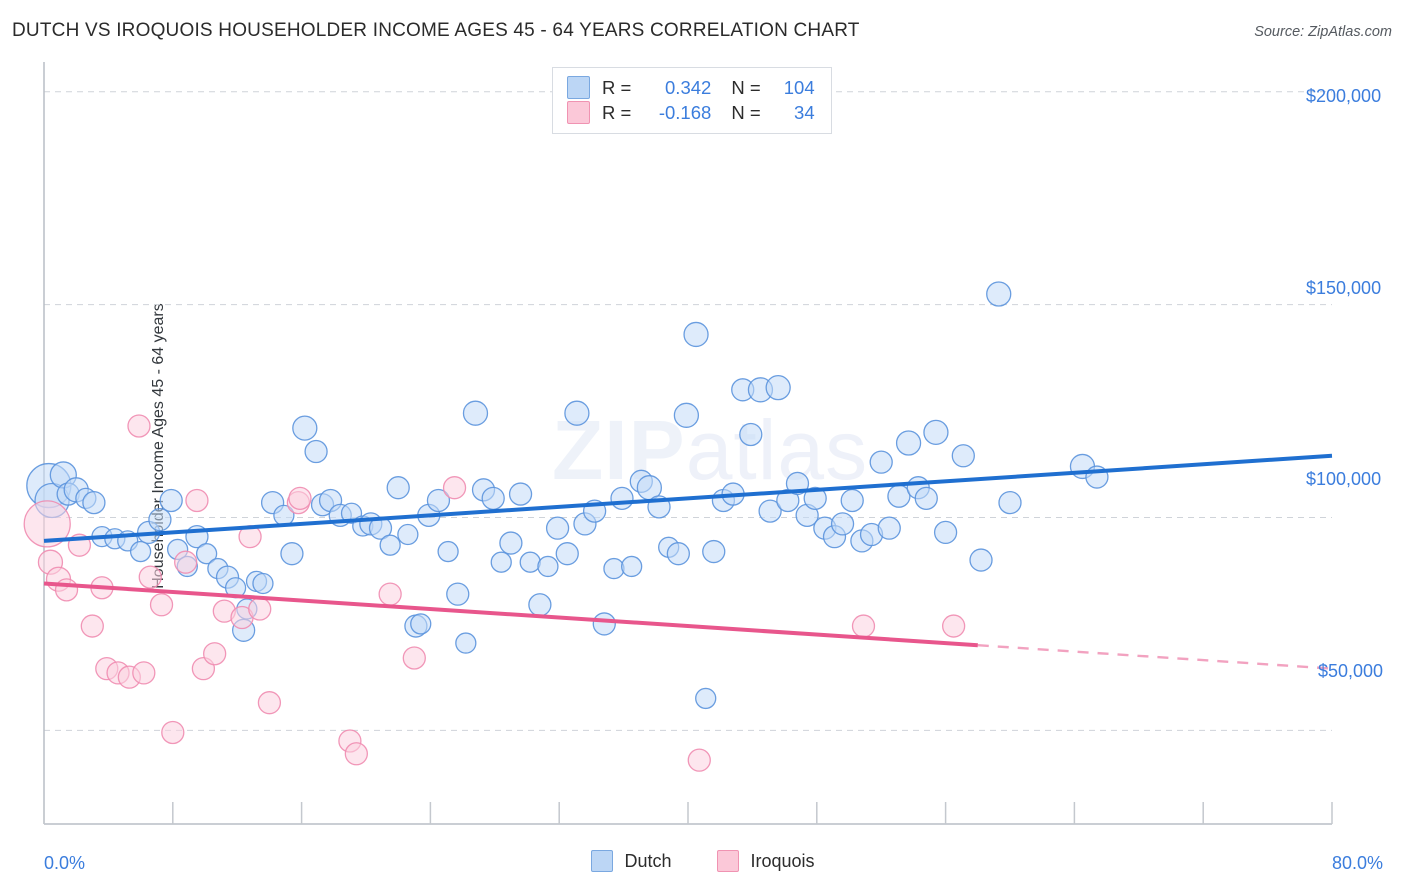 The height and width of the screenshot is (892, 1406). What do you see at coordinates (688, 498) in the screenshot?
I see `trendline-dutch` at bounding box center [688, 498].